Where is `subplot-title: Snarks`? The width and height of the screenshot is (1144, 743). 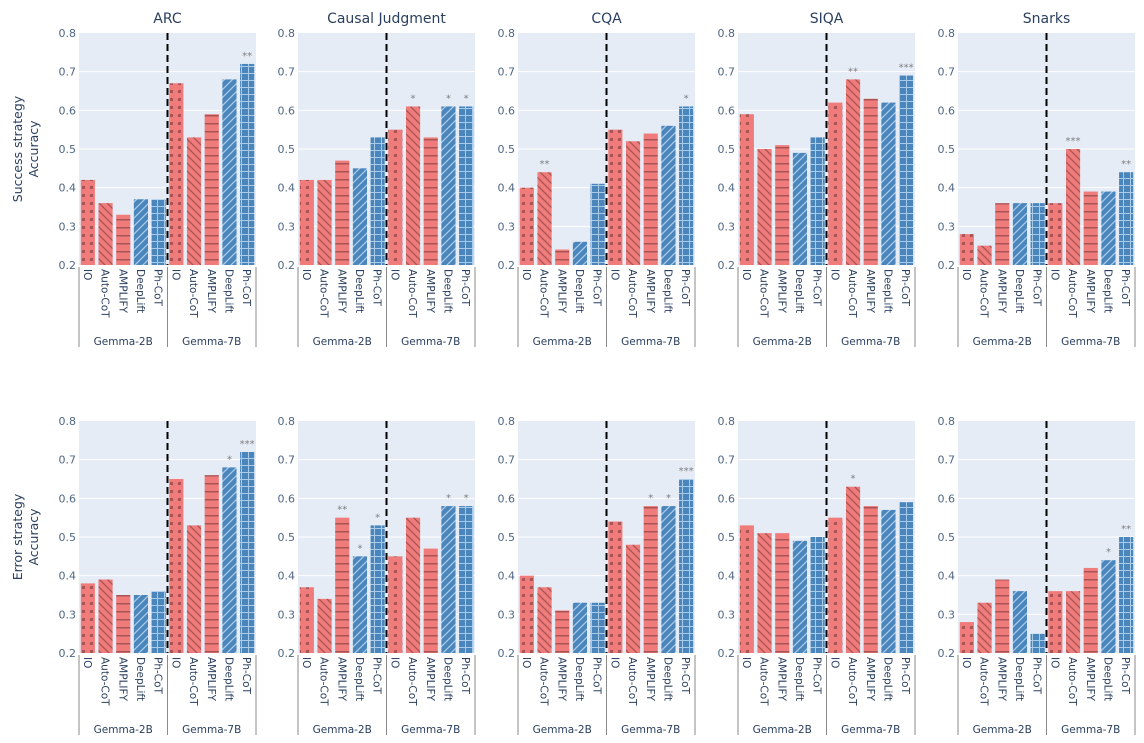 subplot-title: Snarks is located at coordinates (1047, 19).